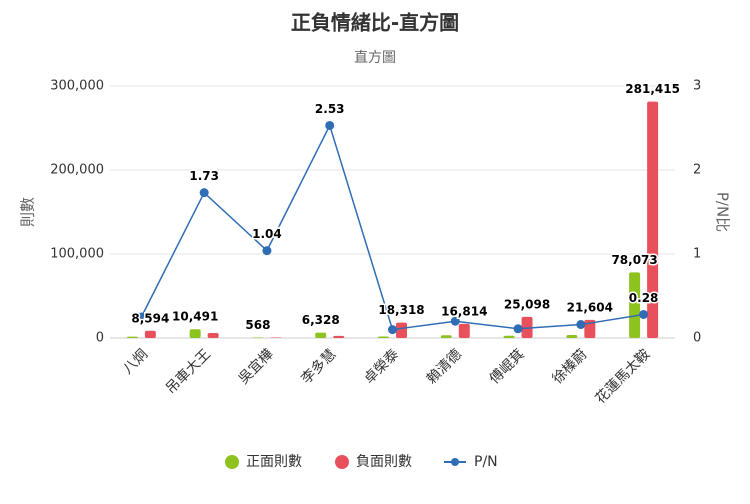 This screenshot has width=750, height=504. What do you see at coordinates (267, 234) in the screenshot?
I see `data-label: 1.04` at bounding box center [267, 234].